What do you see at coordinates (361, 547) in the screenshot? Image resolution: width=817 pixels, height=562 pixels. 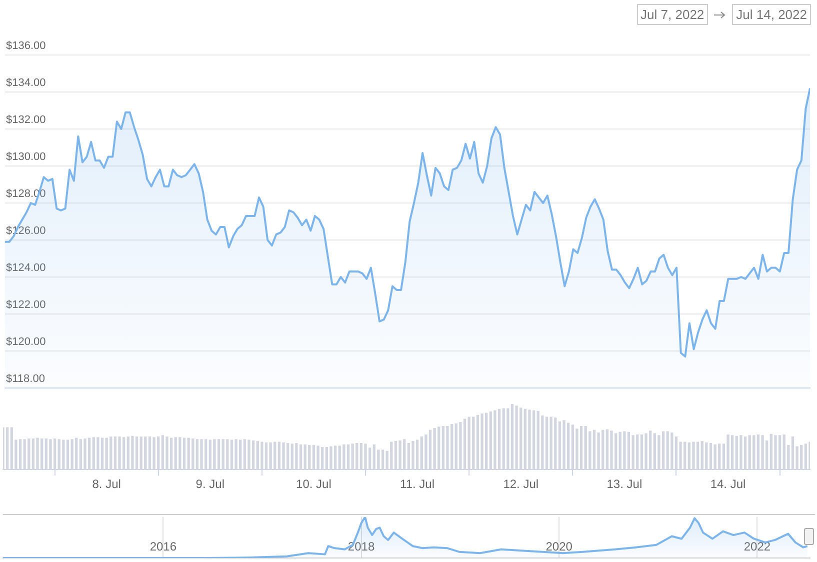 I see `x-tick-label: 2018` at bounding box center [361, 547].